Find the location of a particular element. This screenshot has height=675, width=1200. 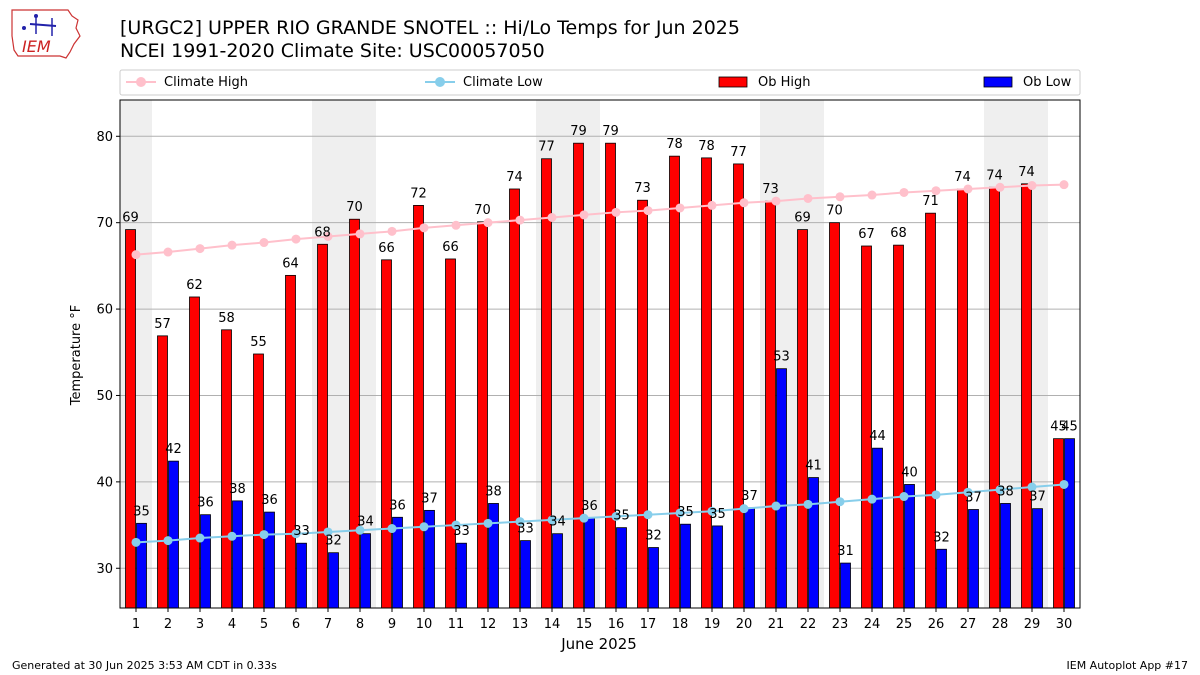

logo-text: IEM is located at coordinates (36, 46).